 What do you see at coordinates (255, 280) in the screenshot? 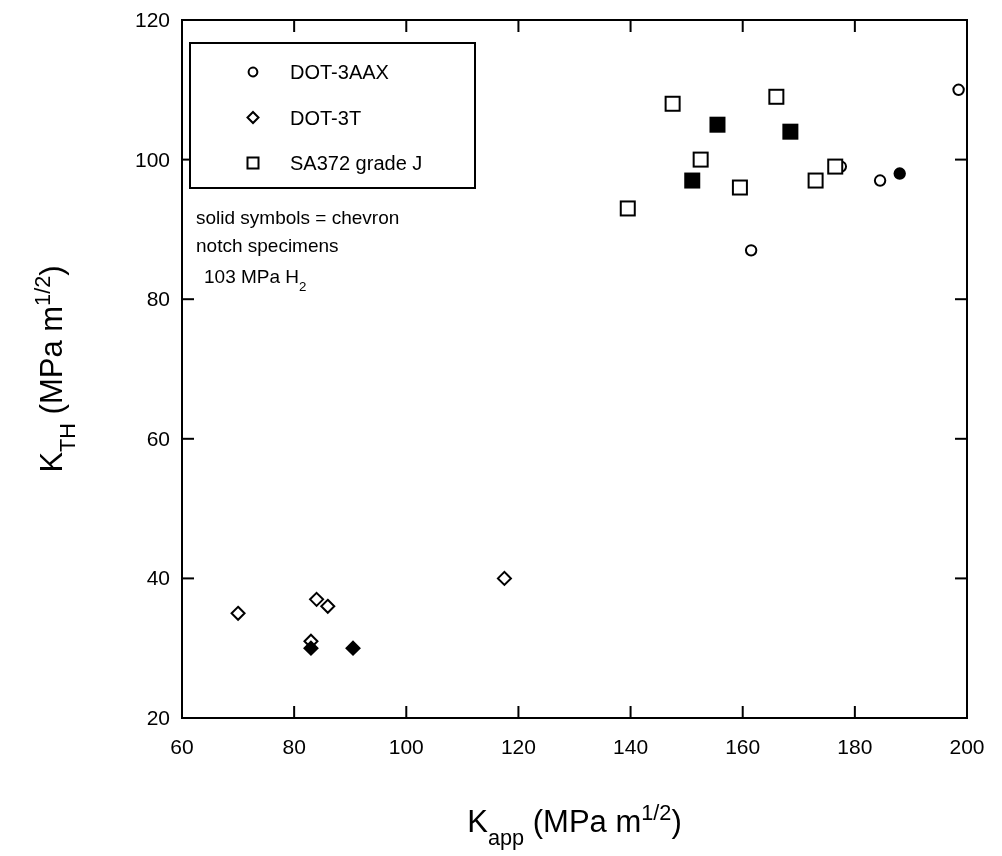
I see `annotation: 103 MPa H$_{2}$` at bounding box center [255, 280].